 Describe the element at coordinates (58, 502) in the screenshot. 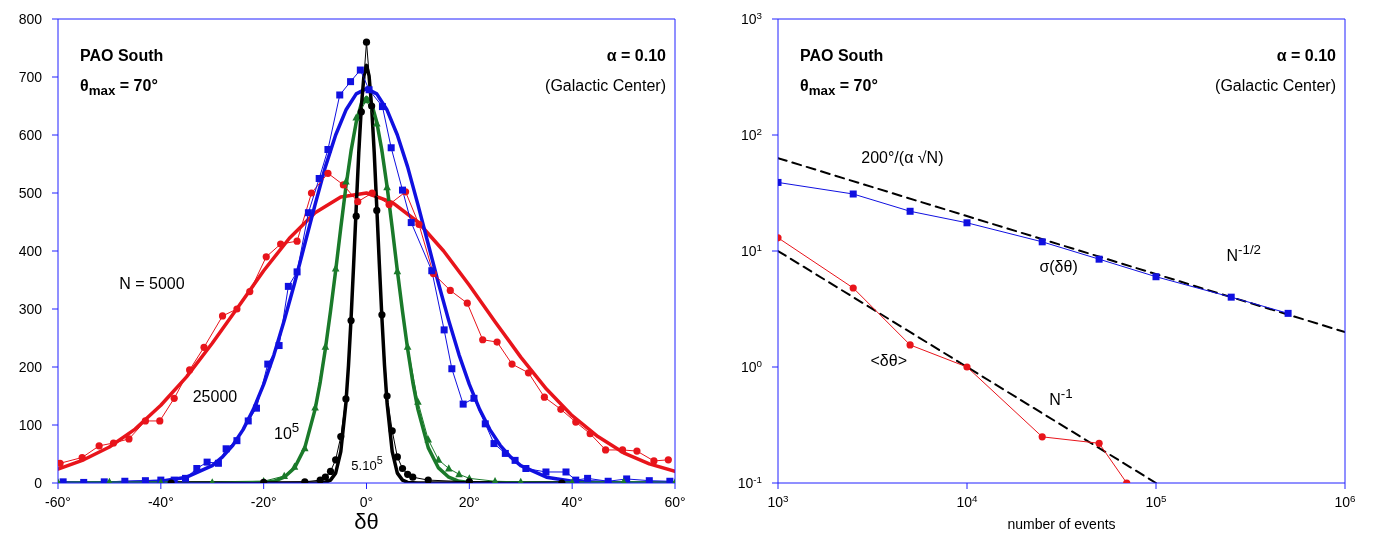

I see `x-tick-label: -60°` at that location.